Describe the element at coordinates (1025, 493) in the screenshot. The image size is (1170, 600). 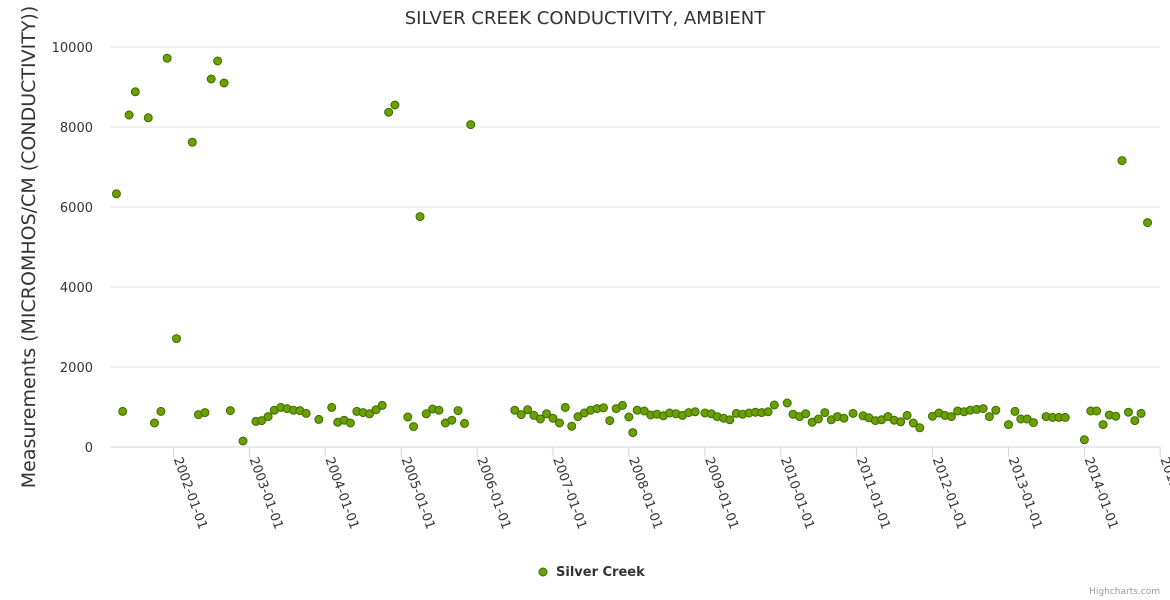
I see `x-tick-label: 2013-01-01` at that location.